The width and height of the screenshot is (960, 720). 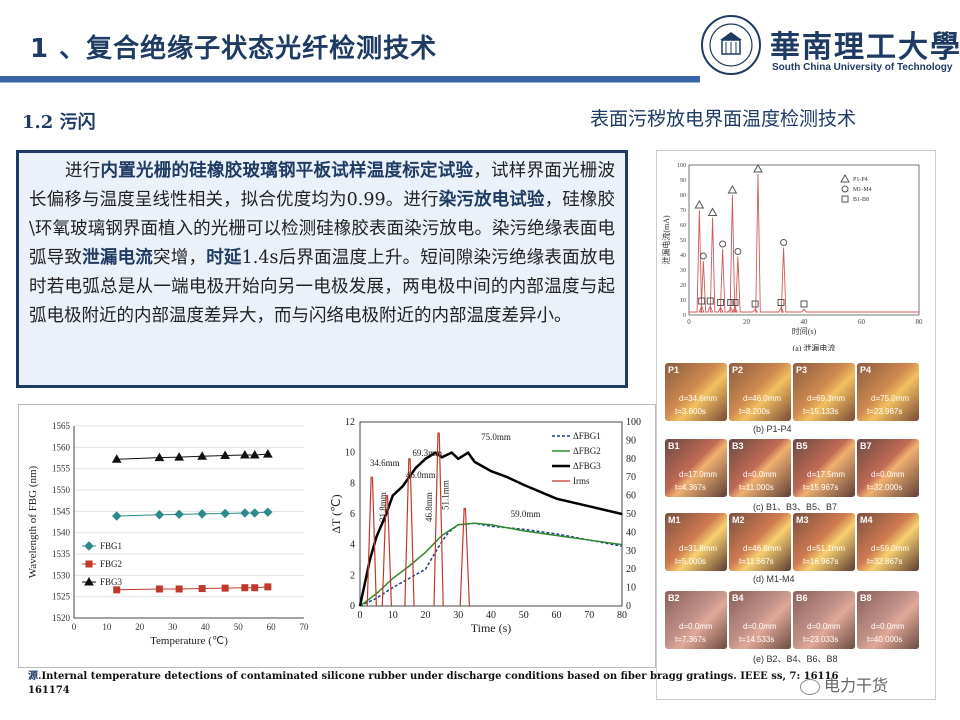 I want to click on y-tick-label: 1525, so click(x=61, y=597).